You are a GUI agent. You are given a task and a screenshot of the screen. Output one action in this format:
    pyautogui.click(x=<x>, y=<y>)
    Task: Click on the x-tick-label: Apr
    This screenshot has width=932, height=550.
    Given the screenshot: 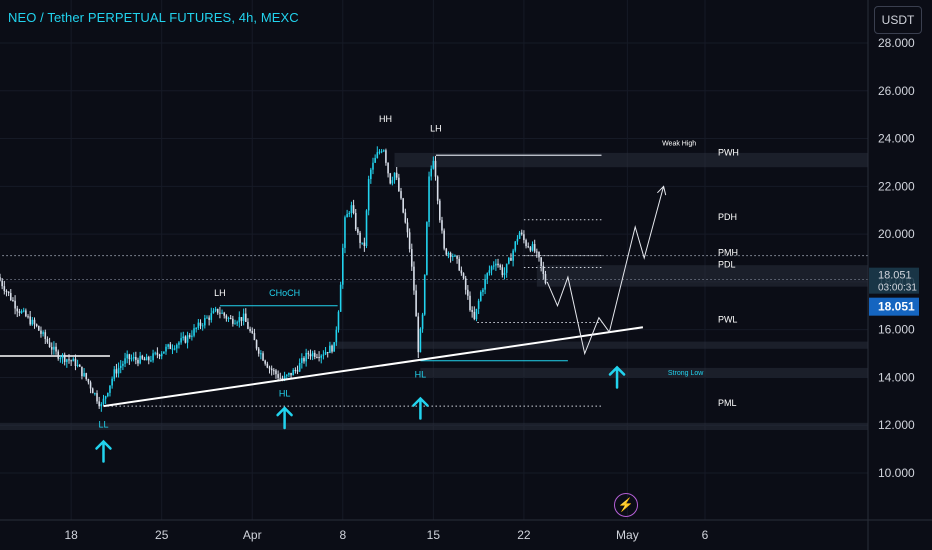 What is the action you would take?
    pyautogui.click(x=252, y=535)
    